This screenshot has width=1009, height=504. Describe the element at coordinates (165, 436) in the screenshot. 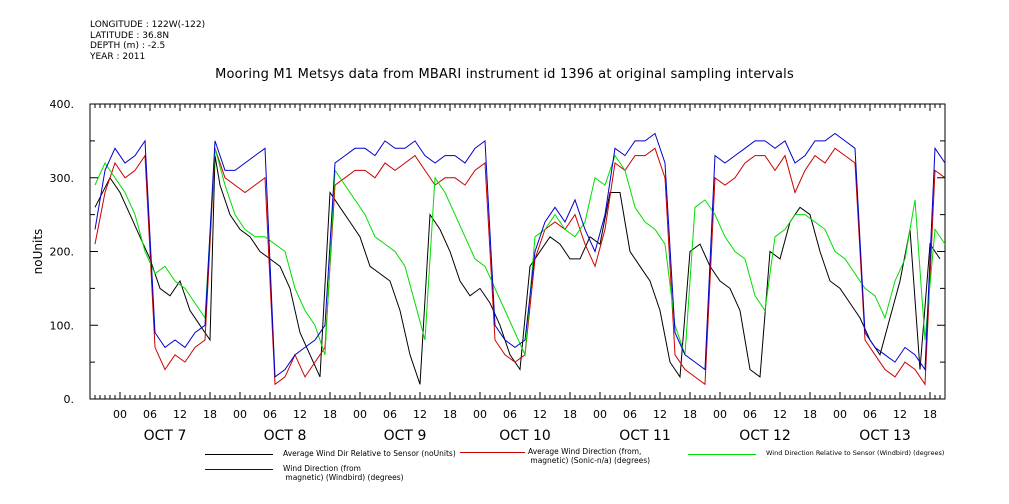

I see `day-label: OCT 7` at that location.